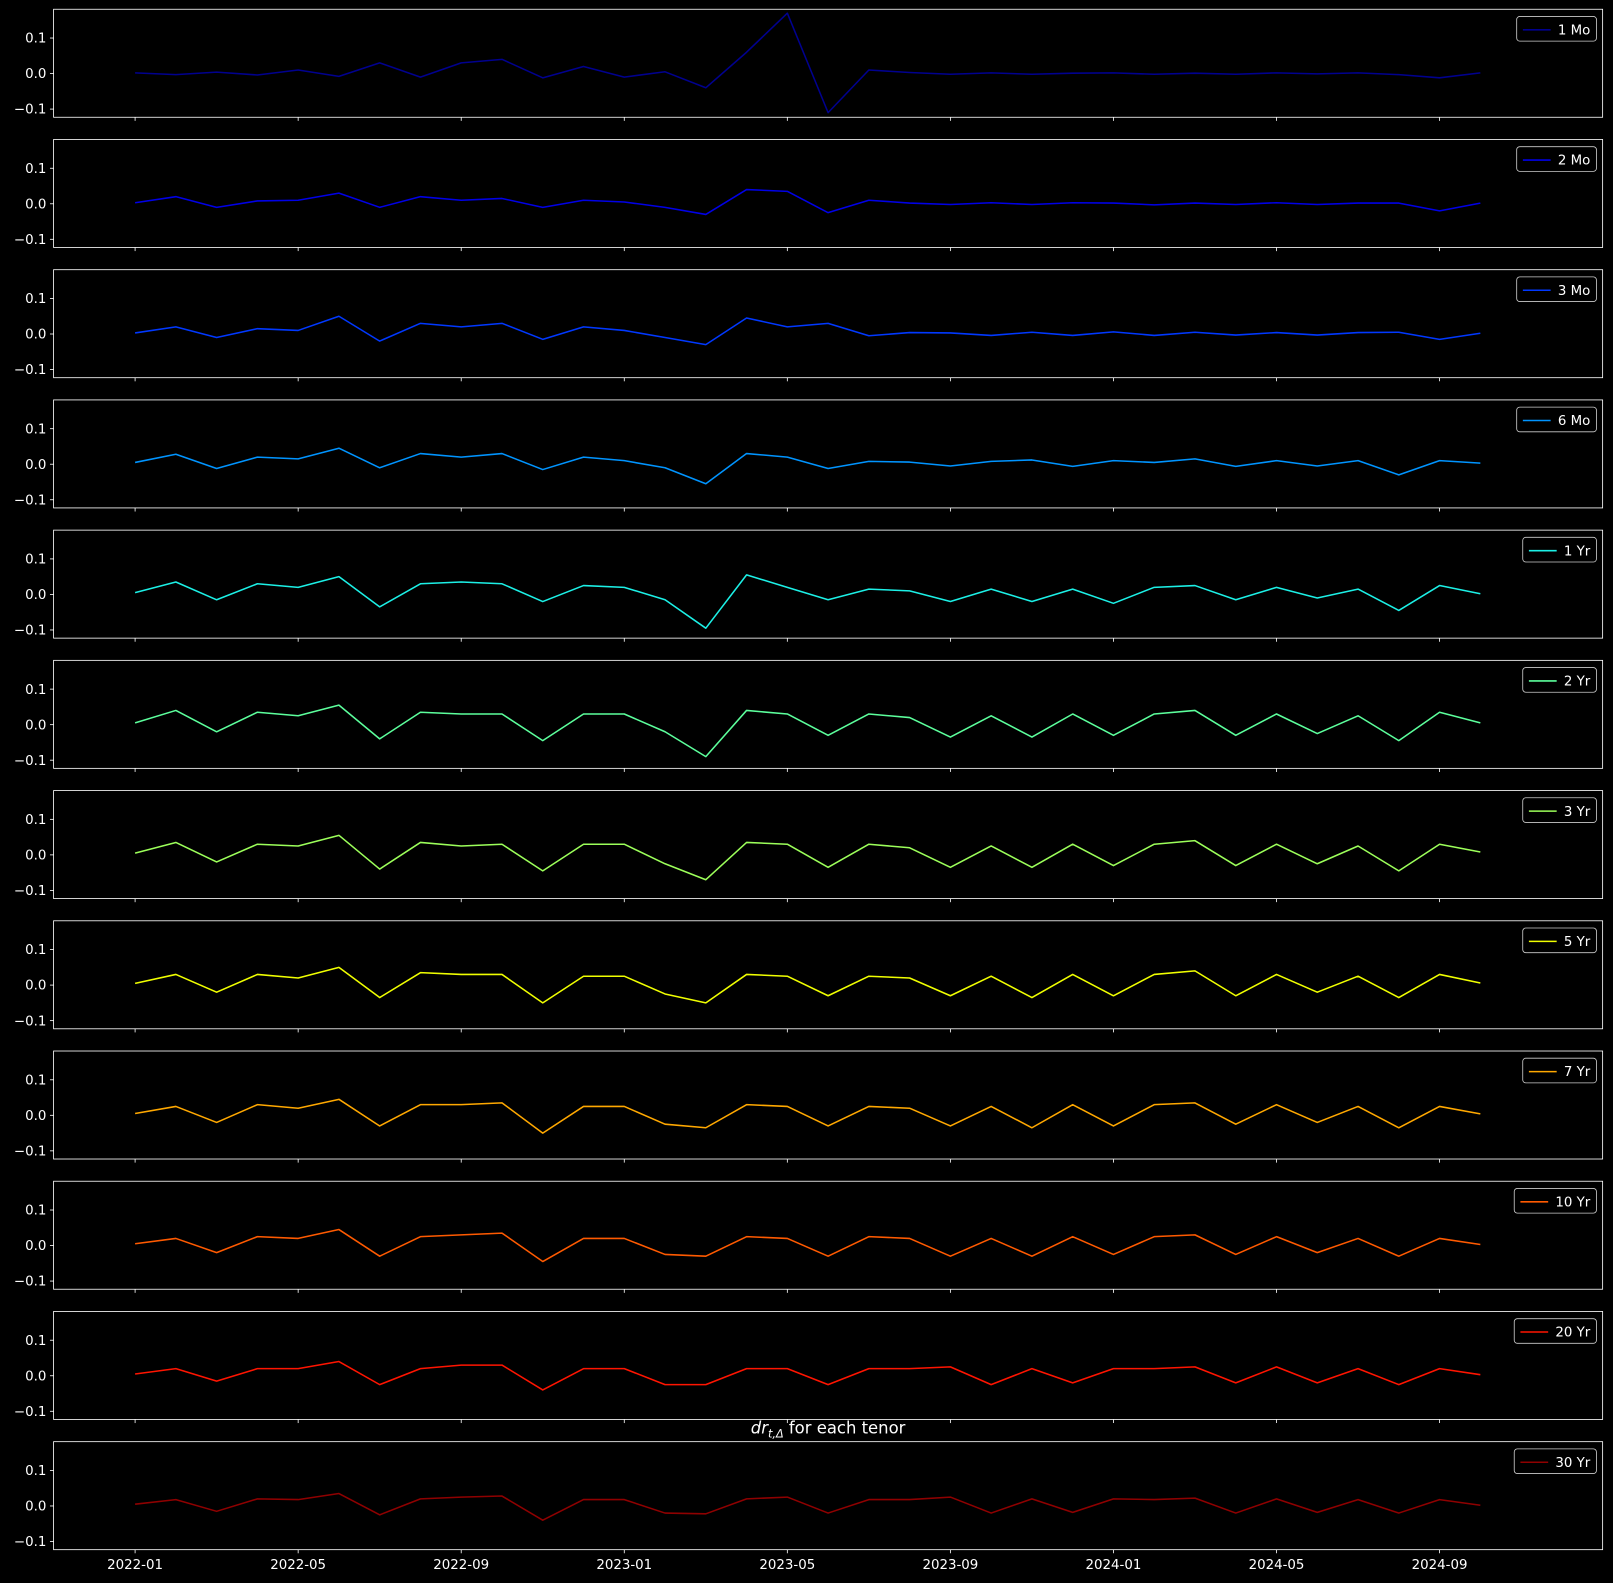 This screenshot has height=1583, width=1613. I want to click on legend-label: 1 Yr, so click(1577, 551).